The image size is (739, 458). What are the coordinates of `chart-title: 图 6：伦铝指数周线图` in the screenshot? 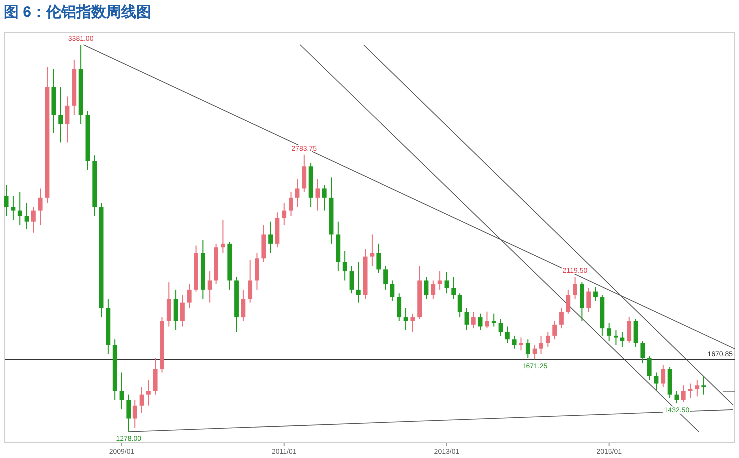 It's located at (78, 12).